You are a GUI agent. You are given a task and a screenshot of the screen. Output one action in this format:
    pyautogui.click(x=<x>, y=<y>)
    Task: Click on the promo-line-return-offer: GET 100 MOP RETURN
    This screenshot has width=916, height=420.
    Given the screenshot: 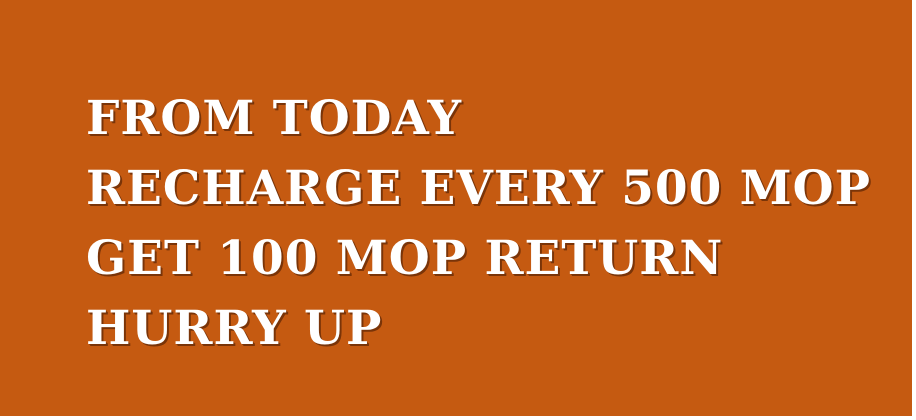 What is the action you would take?
    pyautogui.click(x=405, y=258)
    